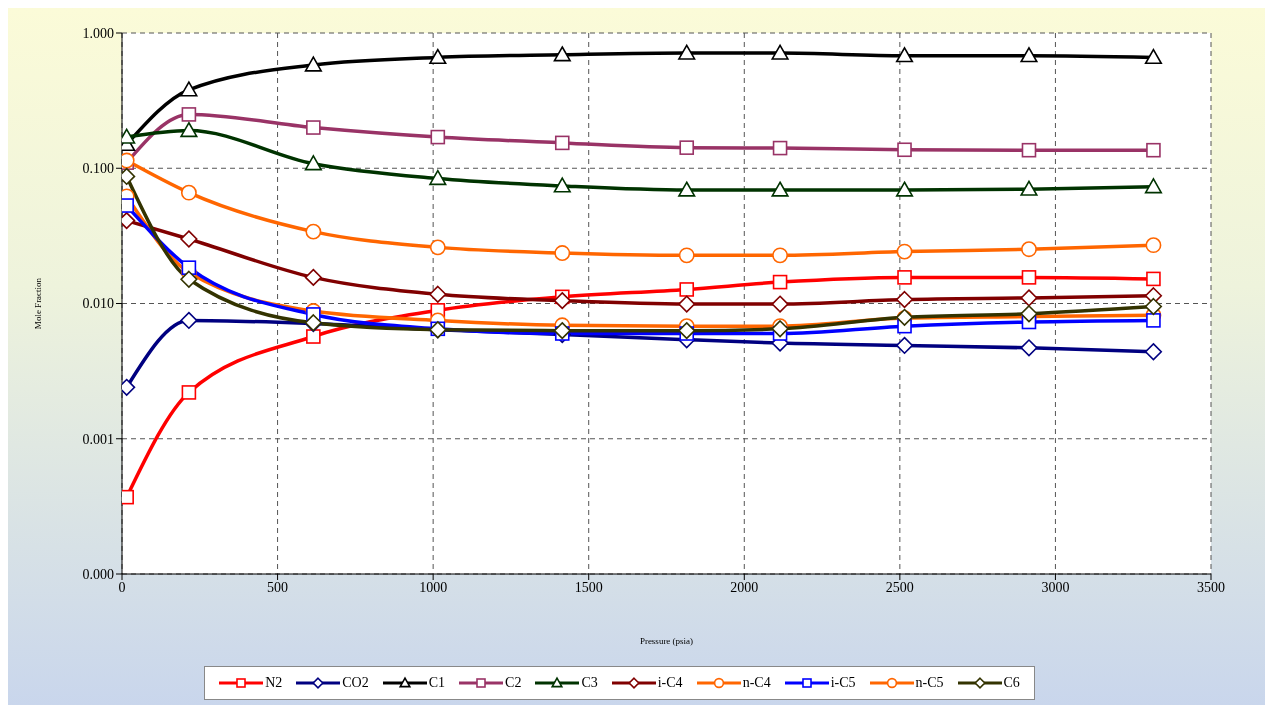 This screenshot has width=1273, height=713. What do you see at coordinates (98, 169) in the screenshot?
I see `y-tick-label: 0.100` at bounding box center [98, 169].